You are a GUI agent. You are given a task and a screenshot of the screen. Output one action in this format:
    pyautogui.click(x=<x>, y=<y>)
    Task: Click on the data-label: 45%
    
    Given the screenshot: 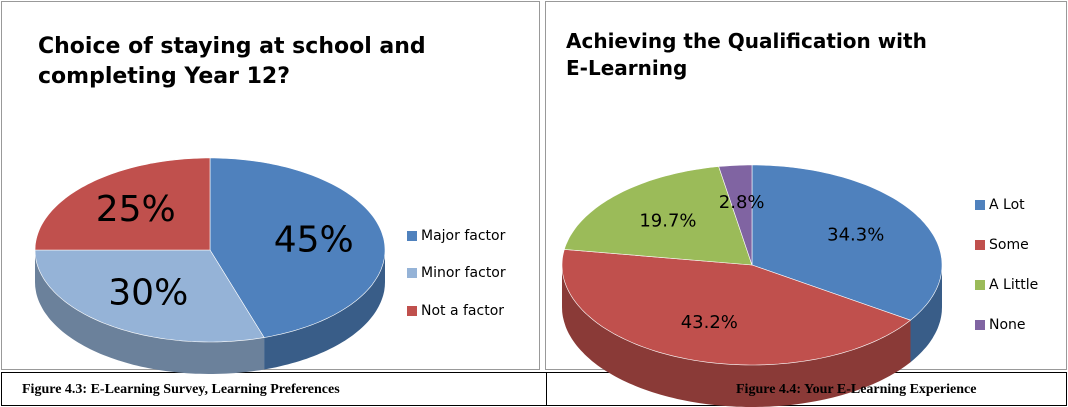 What is the action you would take?
    pyautogui.click(x=314, y=239)
    